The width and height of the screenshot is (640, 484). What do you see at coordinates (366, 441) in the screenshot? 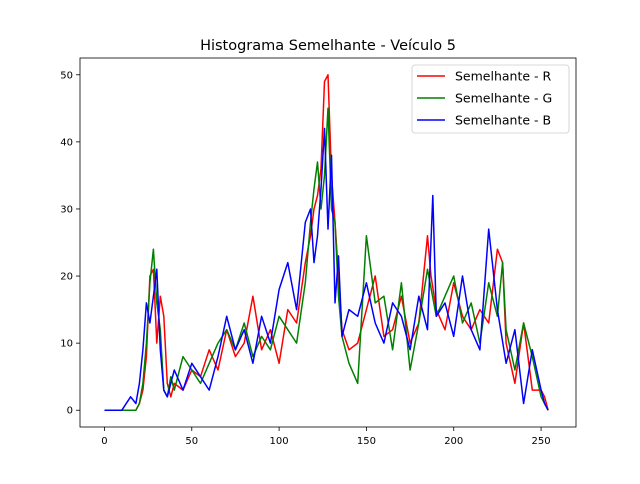
I see `x-tick-label: 150` at bounding box center [366, 441].